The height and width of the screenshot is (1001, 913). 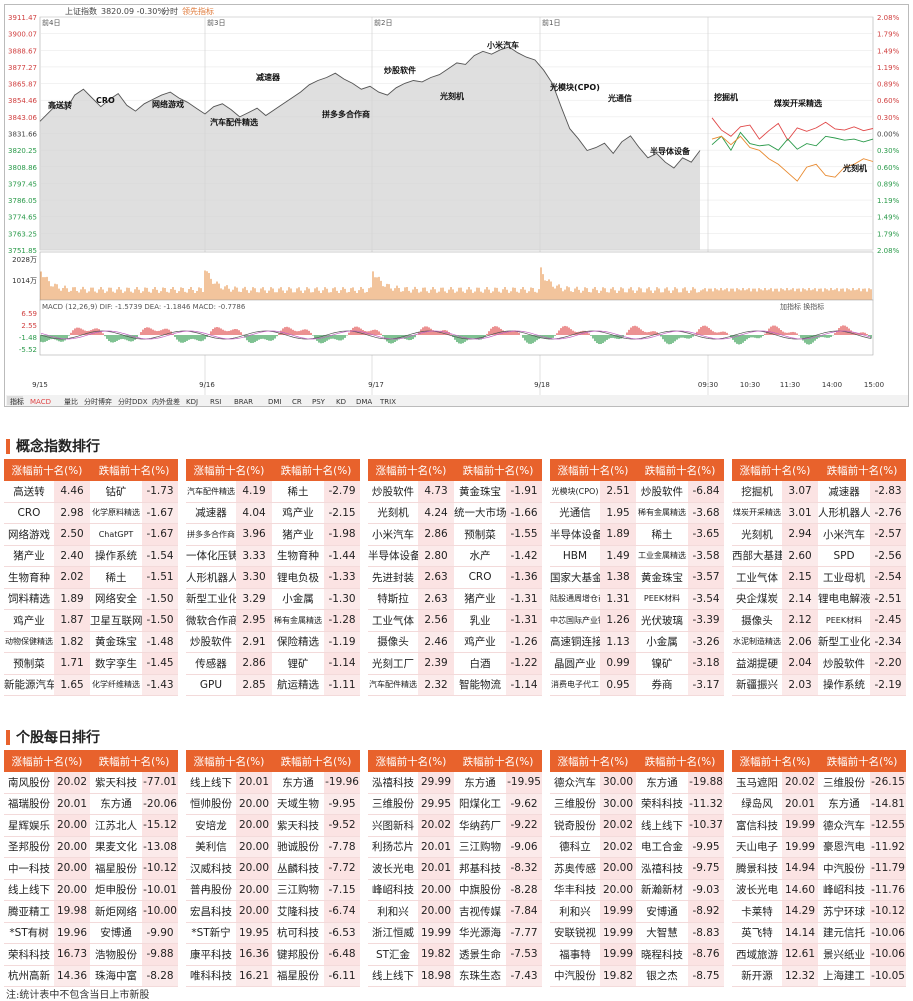 I want to click on loser-name: 炒股软件, so click(x=662, y=492).